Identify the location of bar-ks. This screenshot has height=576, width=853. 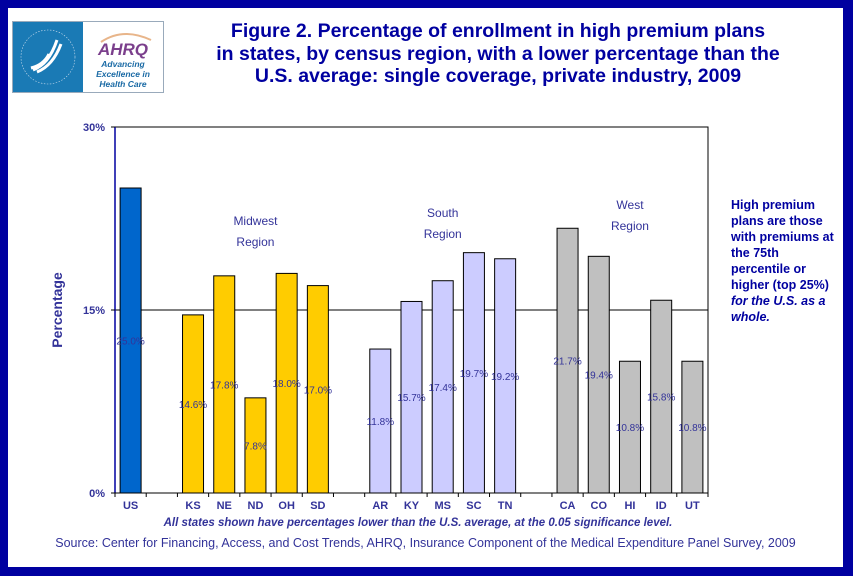
(193, 404).